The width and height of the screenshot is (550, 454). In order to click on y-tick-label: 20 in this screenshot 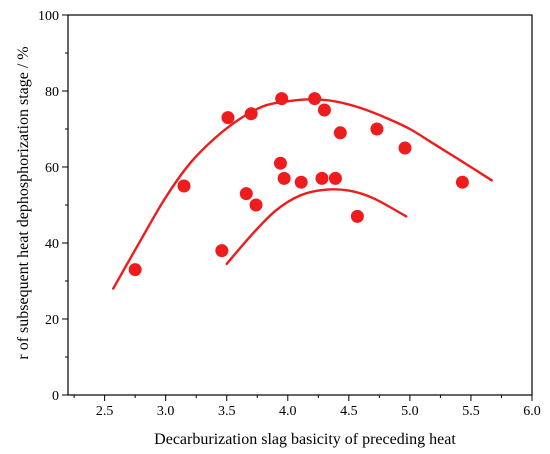, I will do `click(52, 320)`.